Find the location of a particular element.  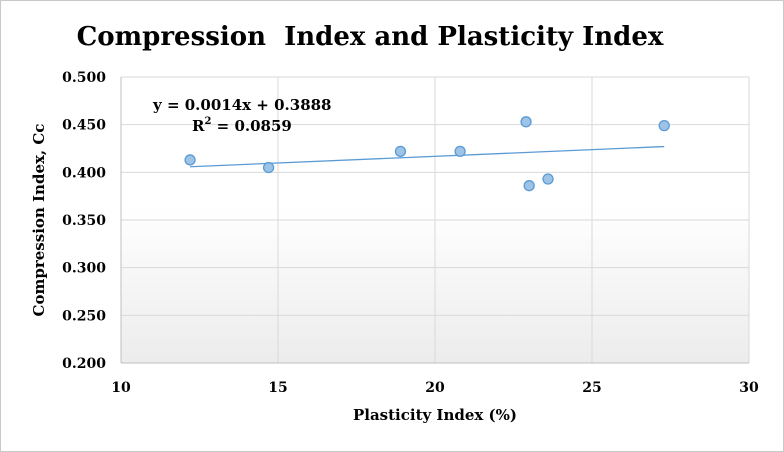

x-tick-label: 20 is located at coordinates (435, 388).